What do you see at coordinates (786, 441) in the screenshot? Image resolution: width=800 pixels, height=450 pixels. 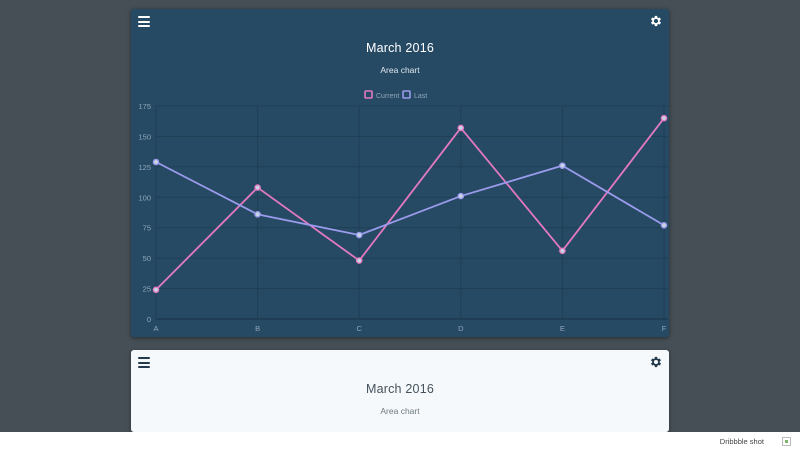 I see `broken-image-icon` at bounding box center [786, 441].